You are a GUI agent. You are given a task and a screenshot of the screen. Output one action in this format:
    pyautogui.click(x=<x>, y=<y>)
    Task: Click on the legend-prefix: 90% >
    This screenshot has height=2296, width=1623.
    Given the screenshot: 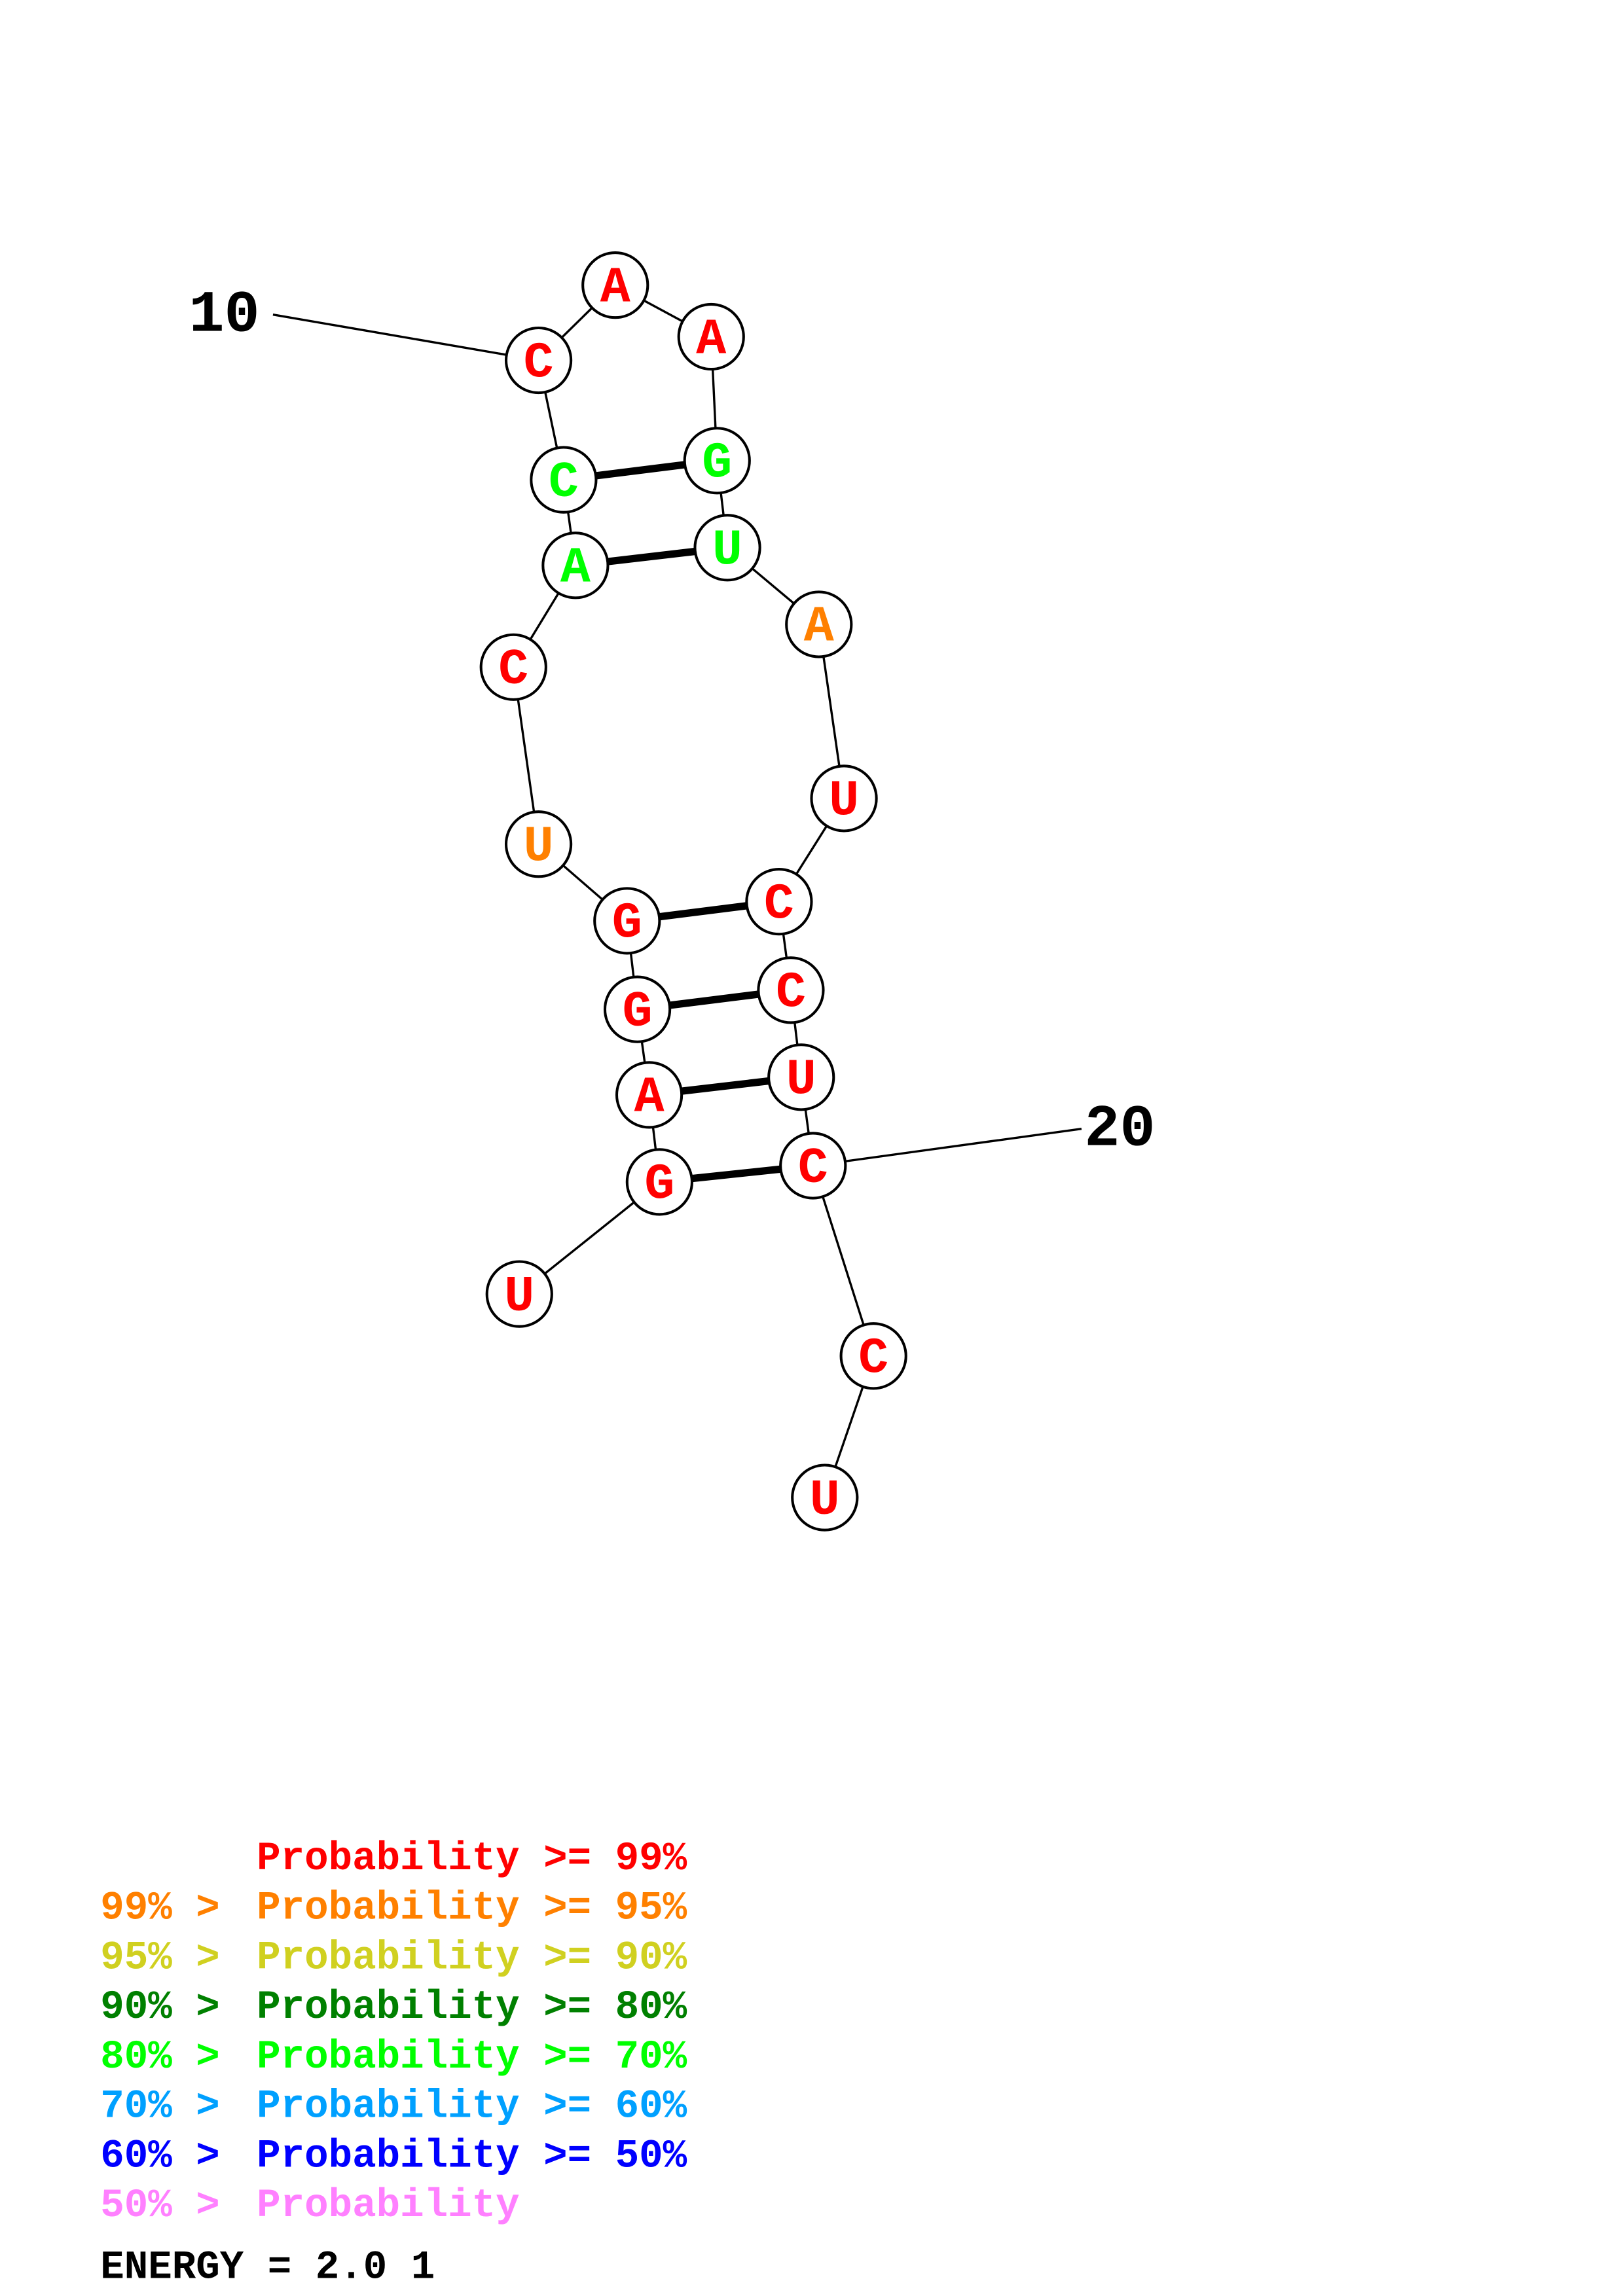 What is the action you would take?
    pyautogui.click(x=172, y=2007)
    